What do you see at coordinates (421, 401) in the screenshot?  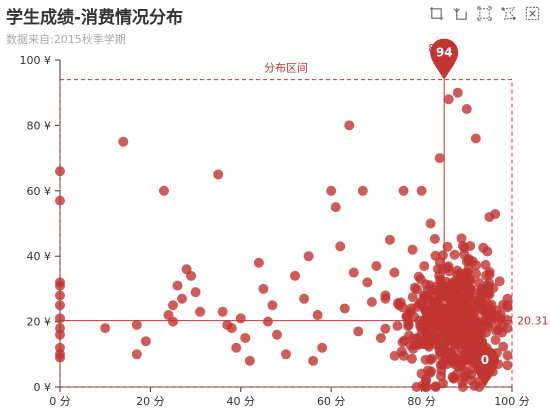 I see `x-tick-label: 80 分` at bounding box center [421, 401].